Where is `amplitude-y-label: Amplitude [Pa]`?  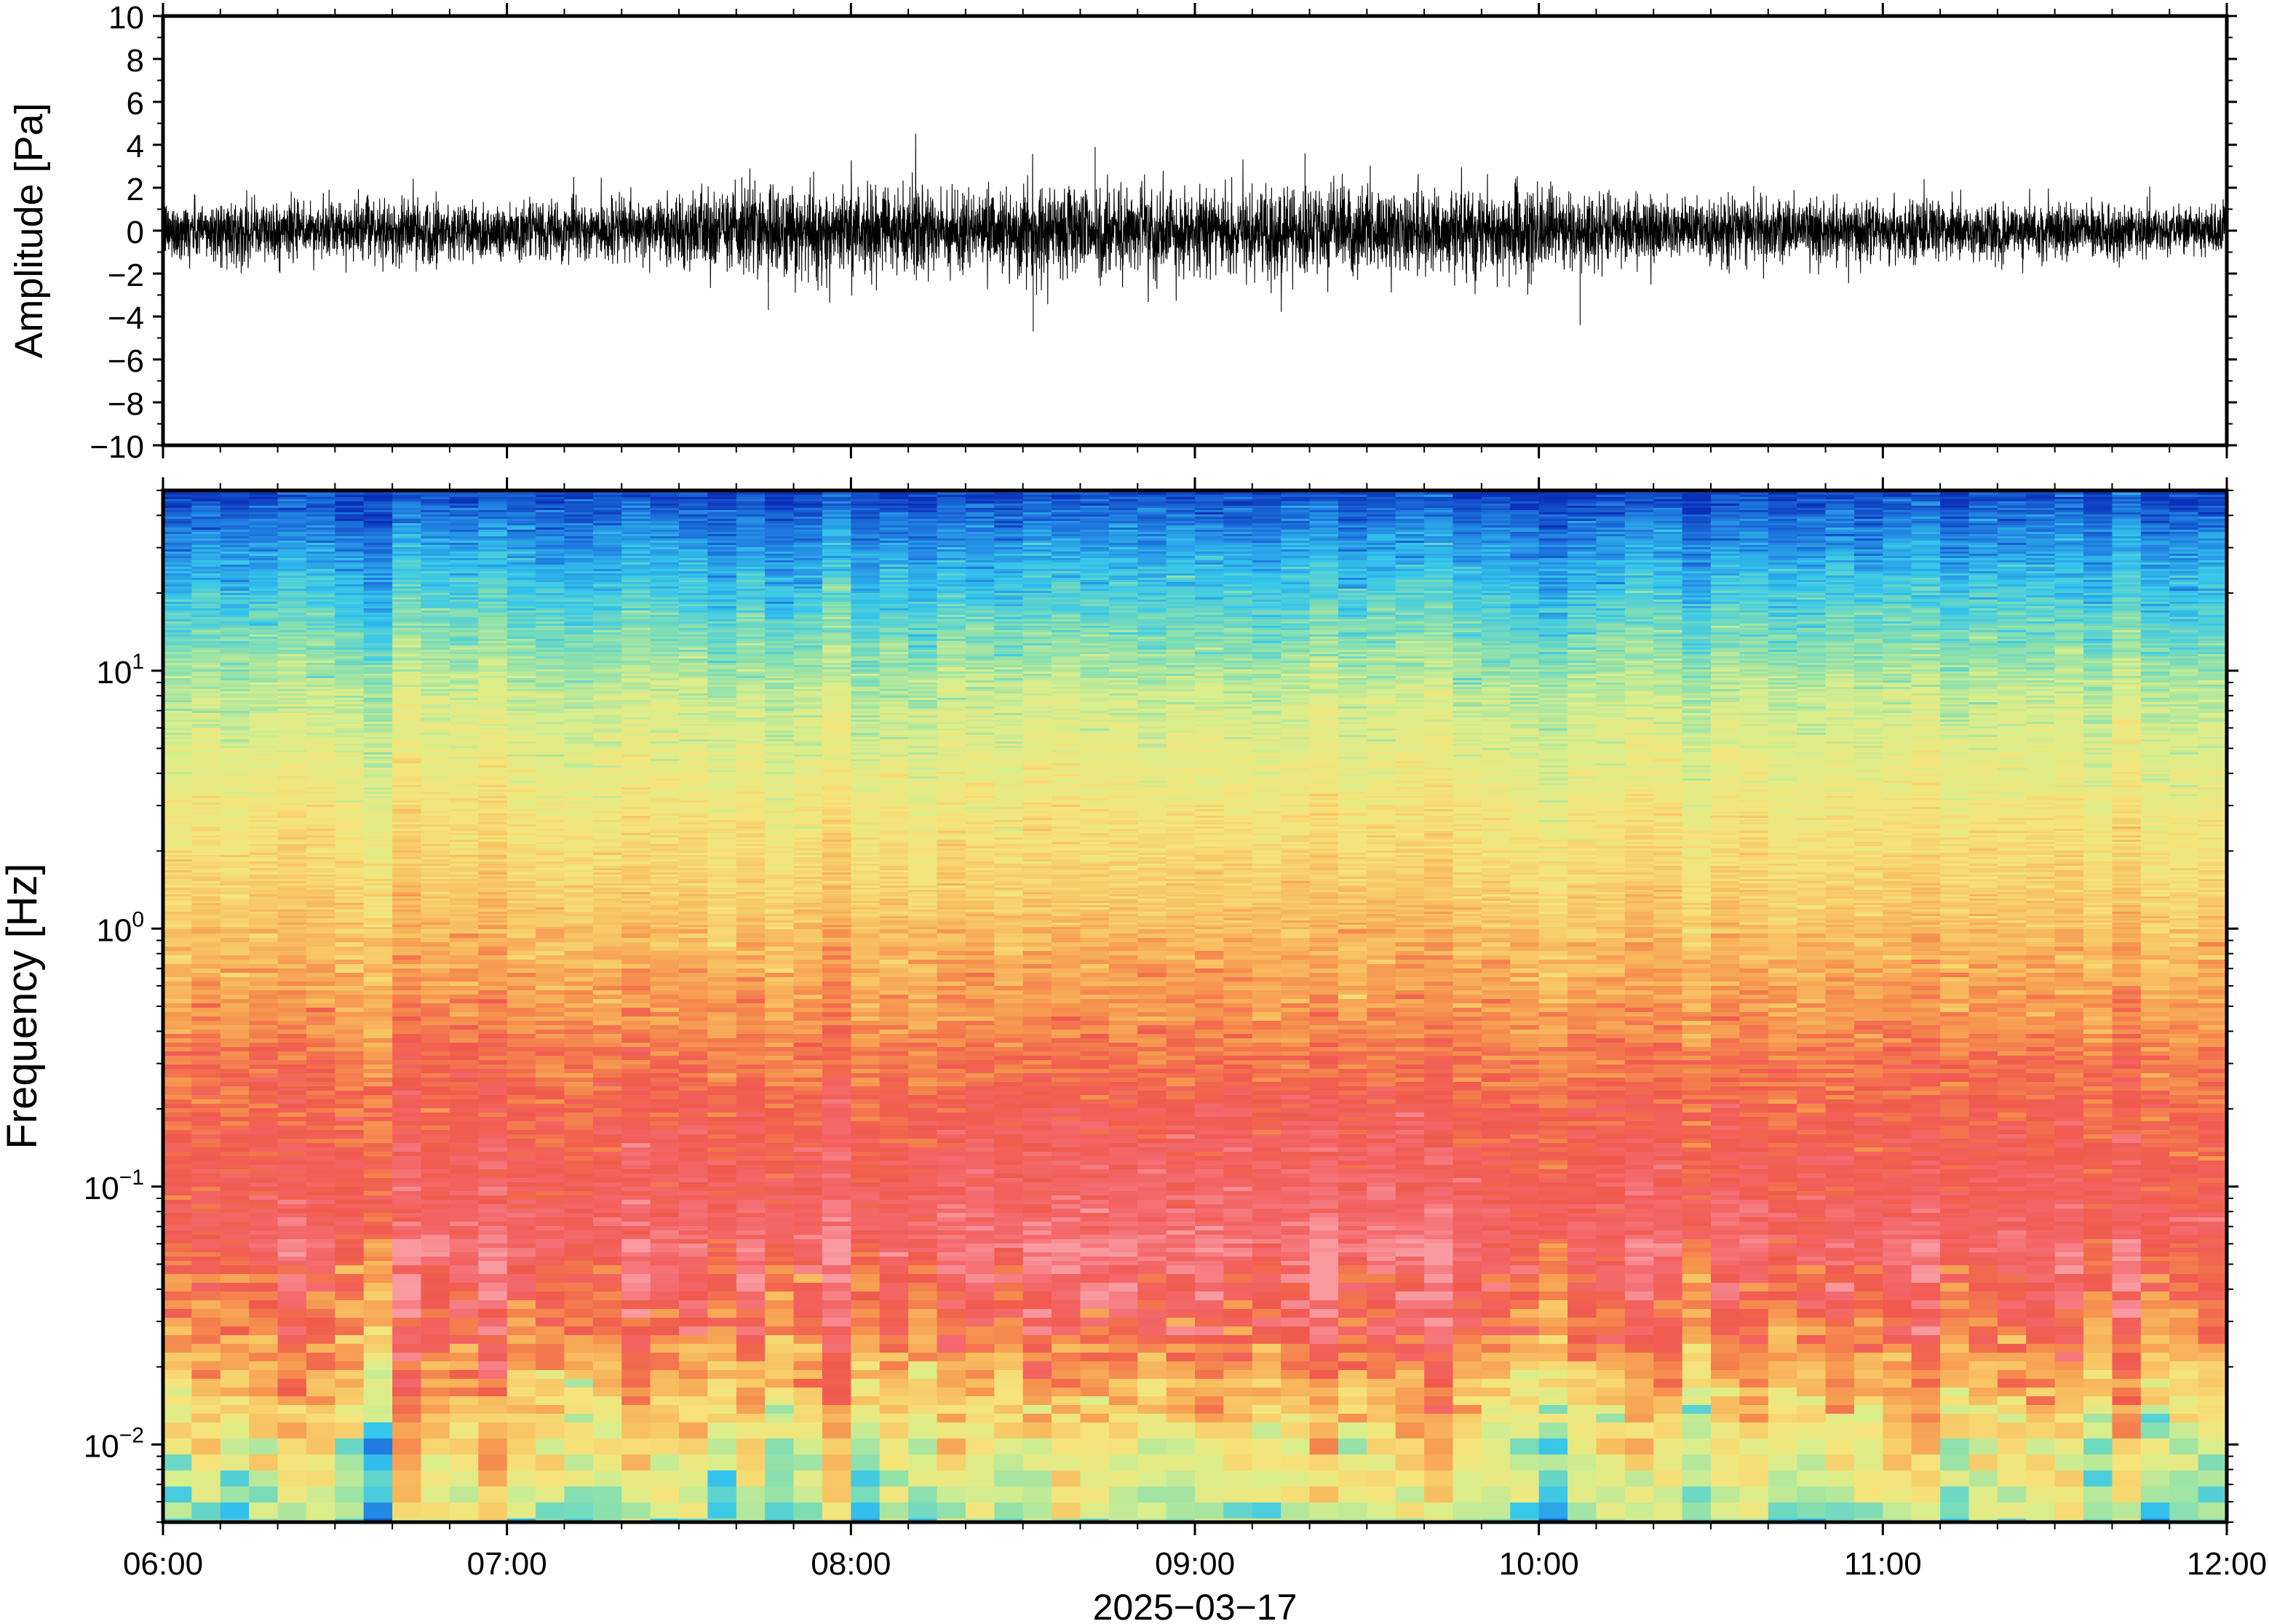 amplitude-y-label: Amplitude [Pa] is located at coordinates (29, 230).